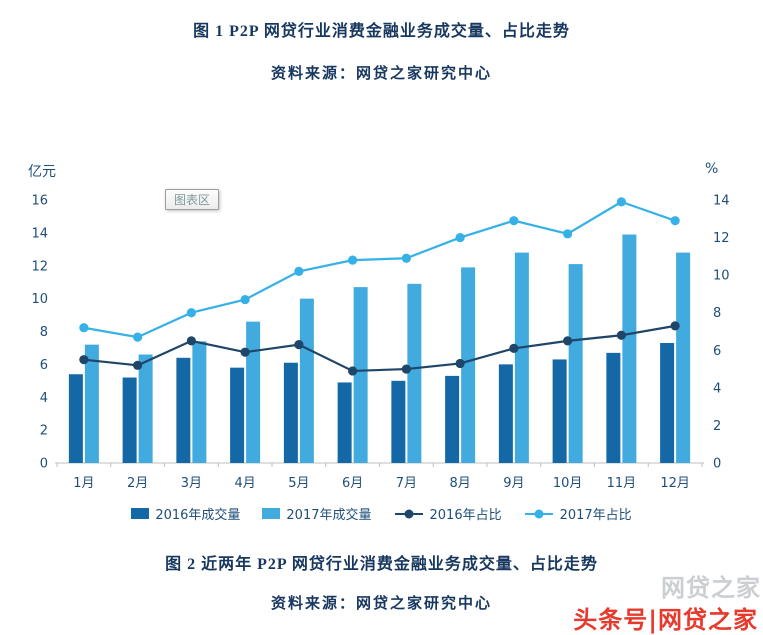  Describe the element at coordinates (381, 564) in the screenshot. I see `figure2-title: 图 2 近两年 P2P 网贷行业消费金融业务成交量、占比走势` at that location.